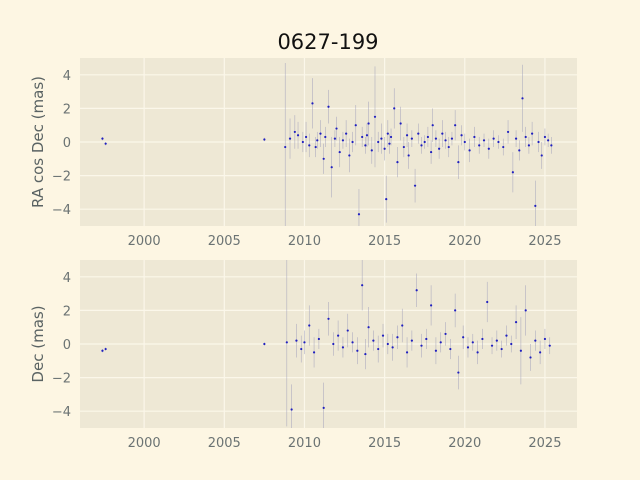 Image resolution: width=640 pixels, height=480 pixels. What do you see at coordinates (384, 443) in the screenshot?
I see `x-tick-label: 2015` at bounding box center [384, 443].